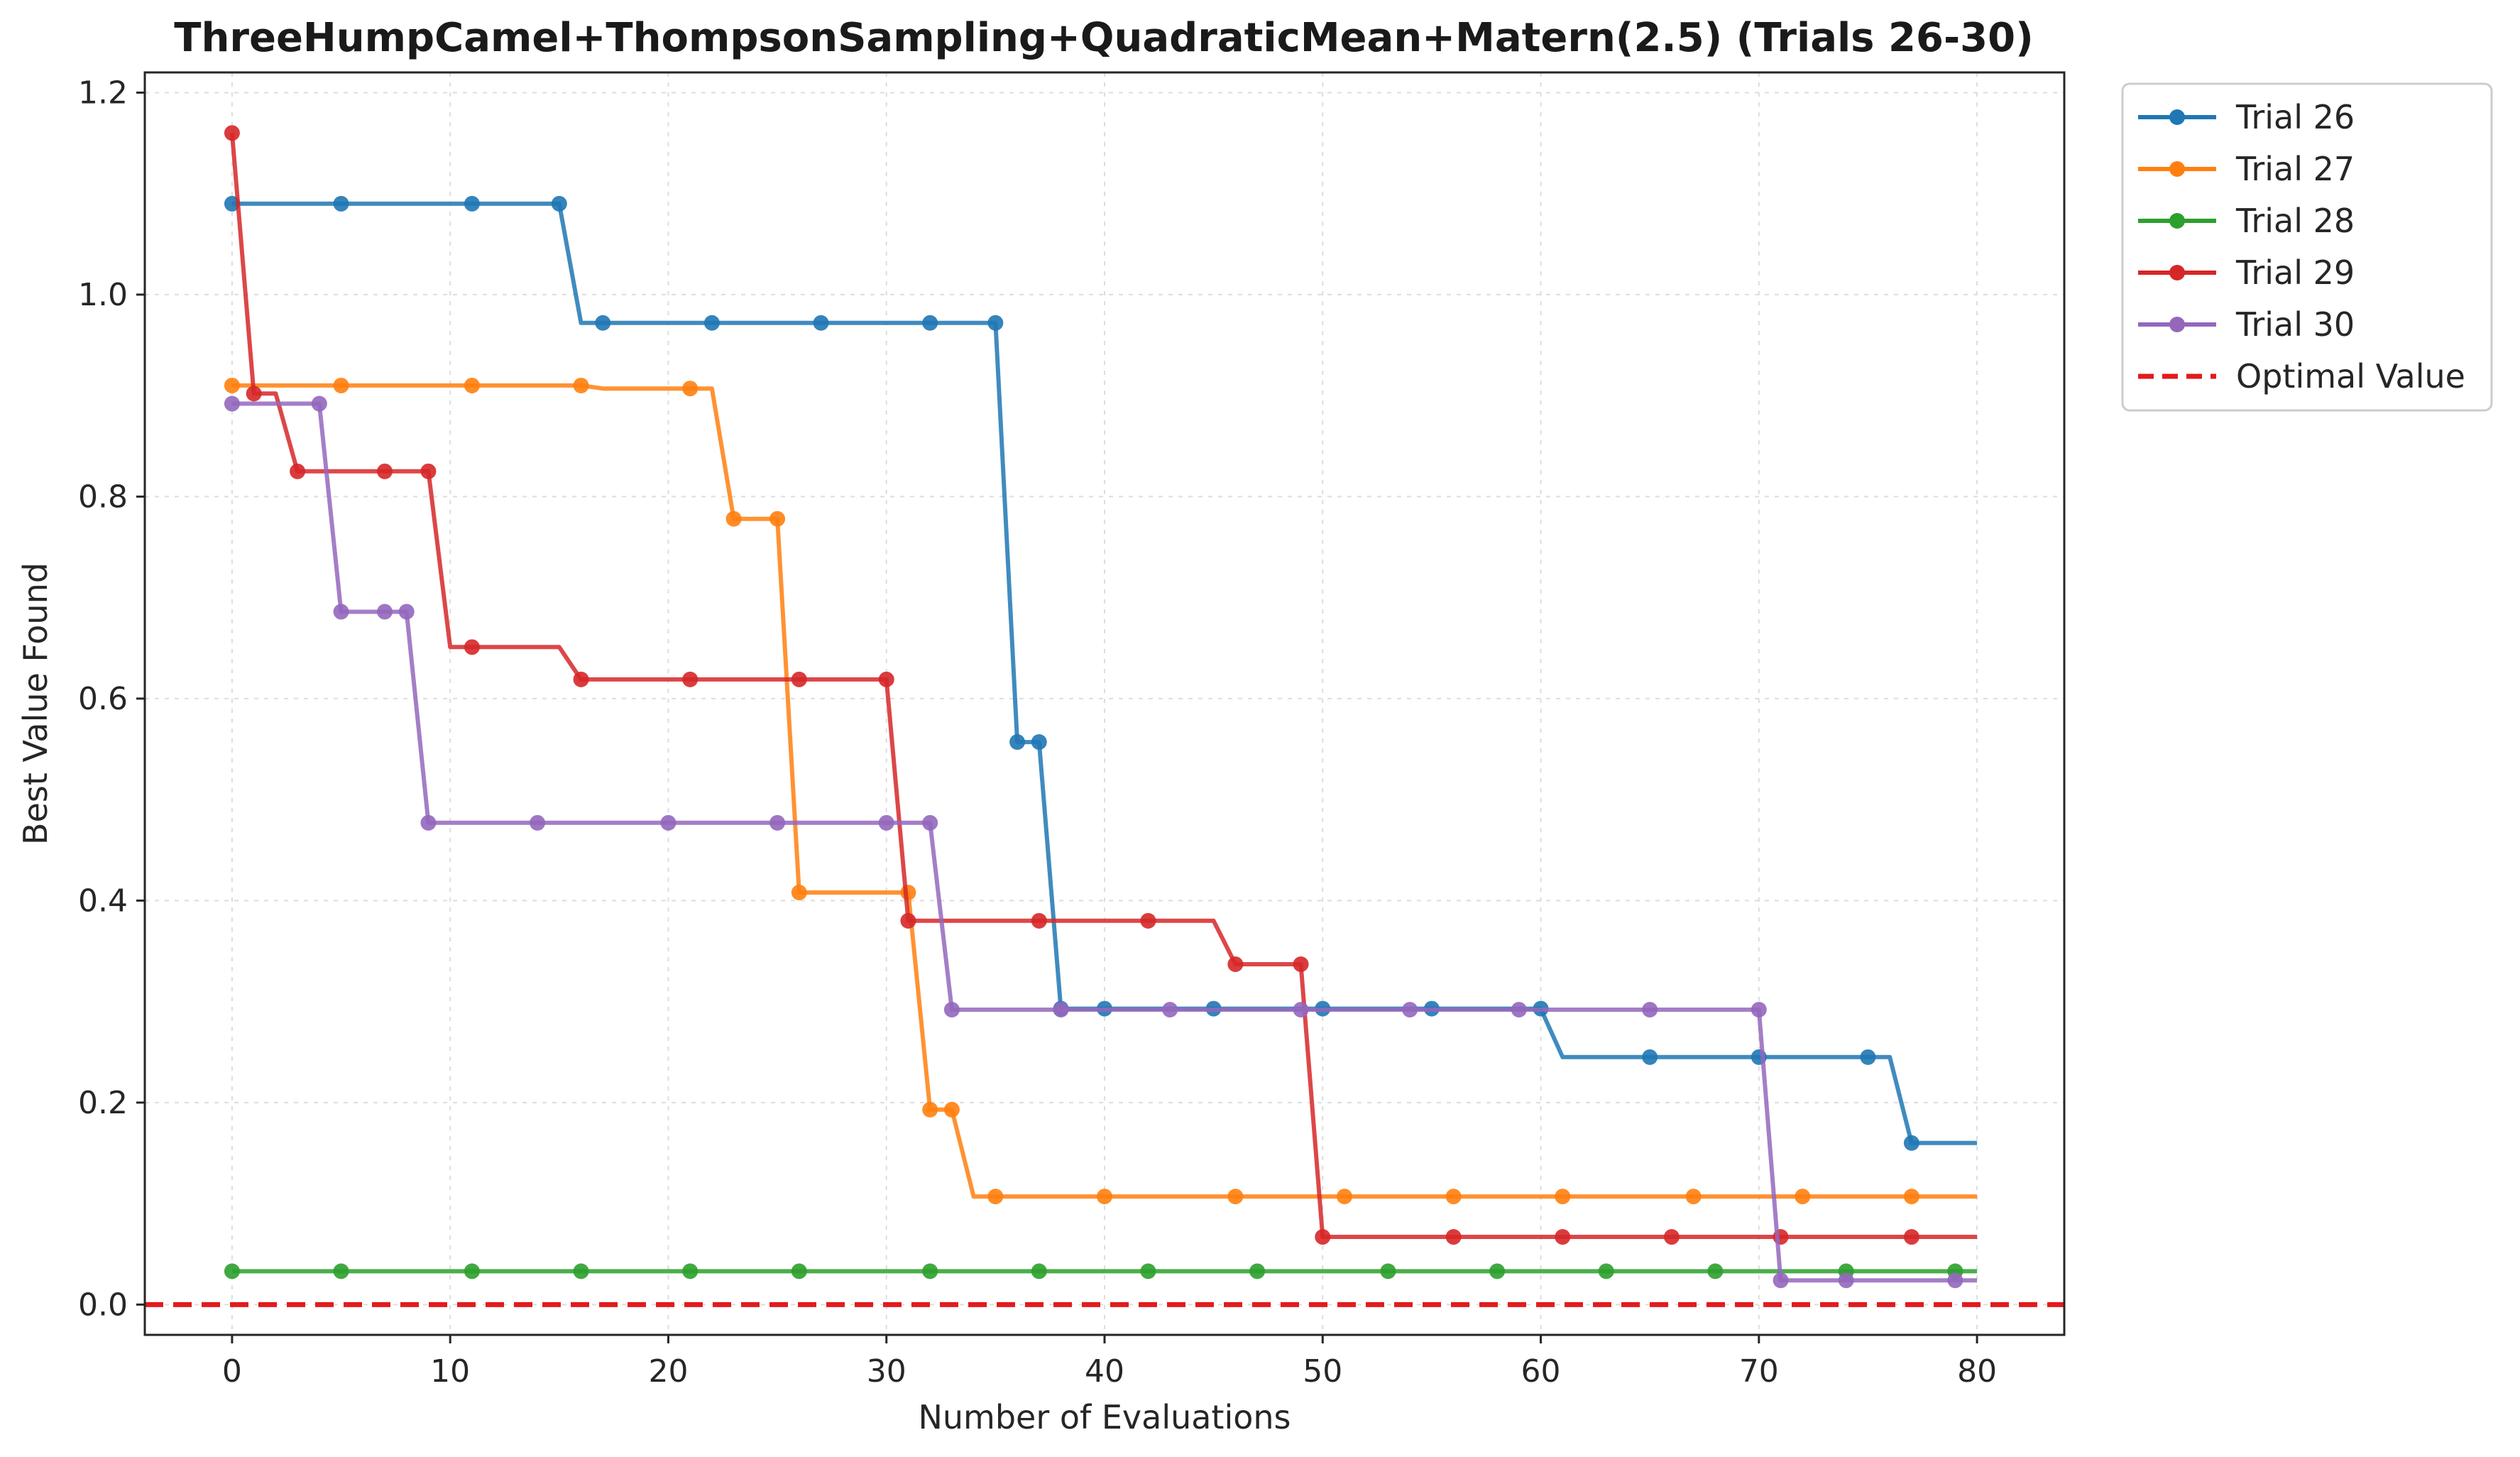 Image resolution: width=2520 pixels, height=1457 pixels. What do you see at coordinates (103, 1305) in the screenshot?
I see `y-tick-label: 0.0` at bounding box center [103, 1305].